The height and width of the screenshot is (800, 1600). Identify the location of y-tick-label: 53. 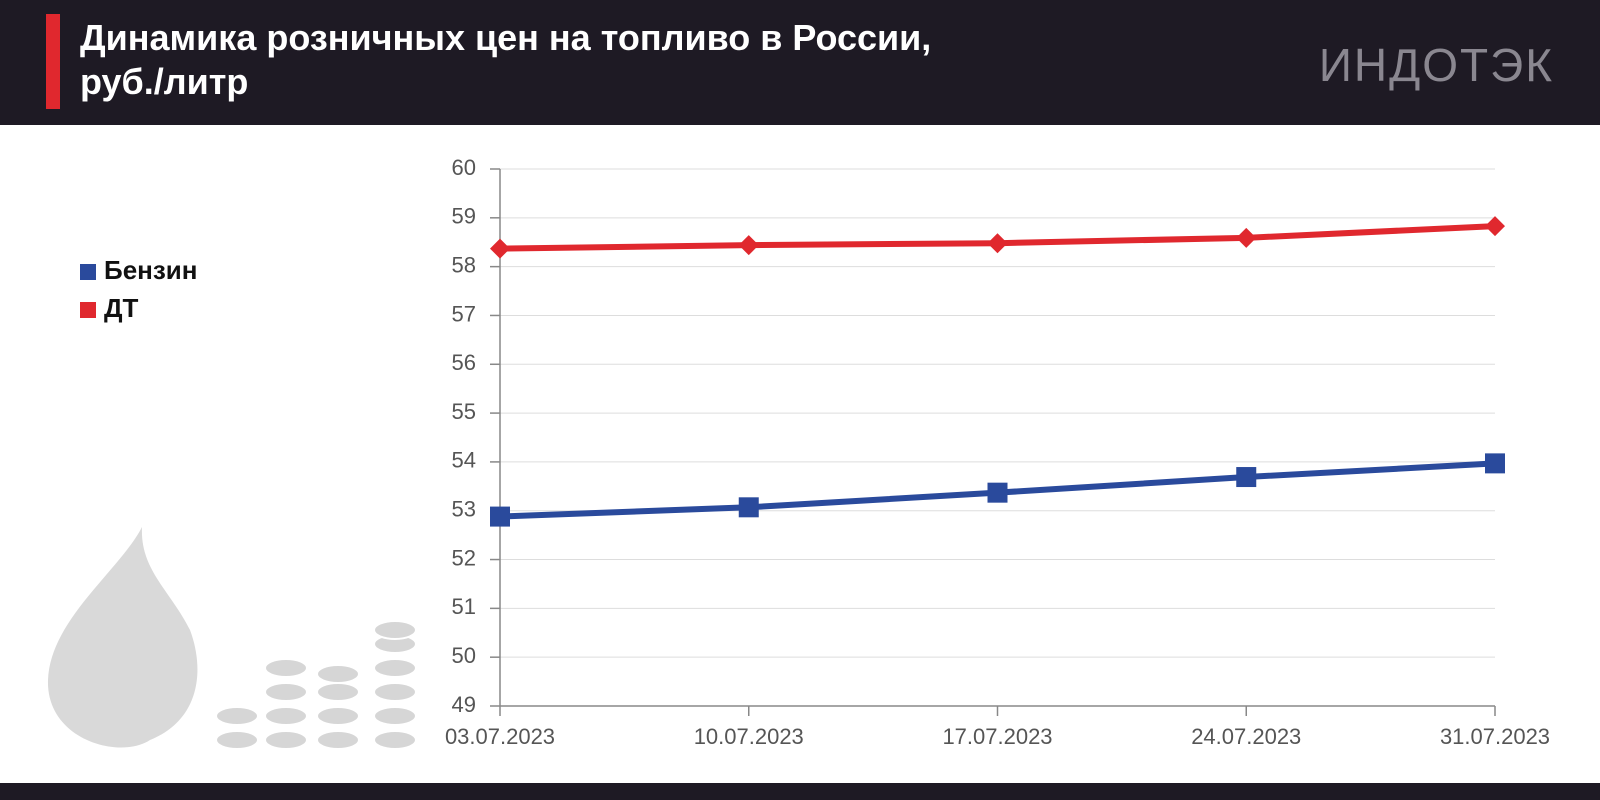
(464, 509).